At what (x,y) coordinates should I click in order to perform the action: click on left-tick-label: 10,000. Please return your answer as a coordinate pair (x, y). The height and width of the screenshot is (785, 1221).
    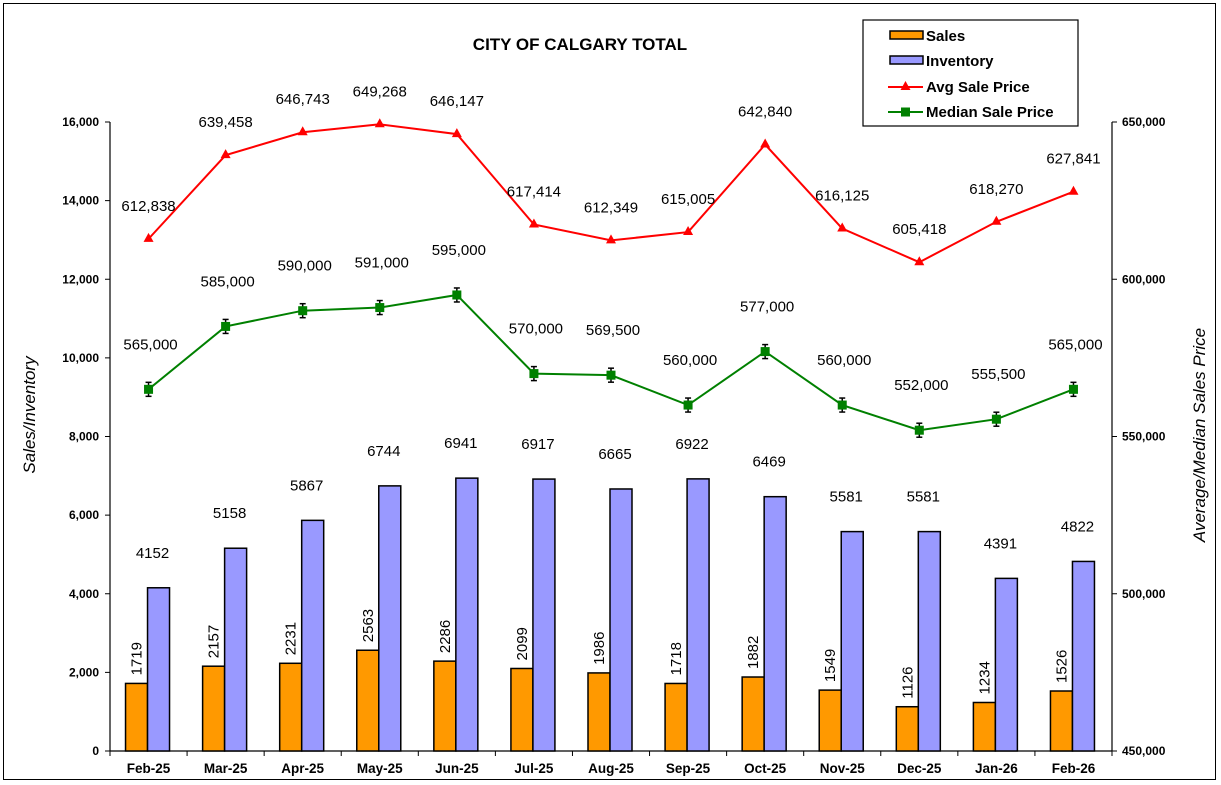
    Looking at the image, I should click on (80, 358).